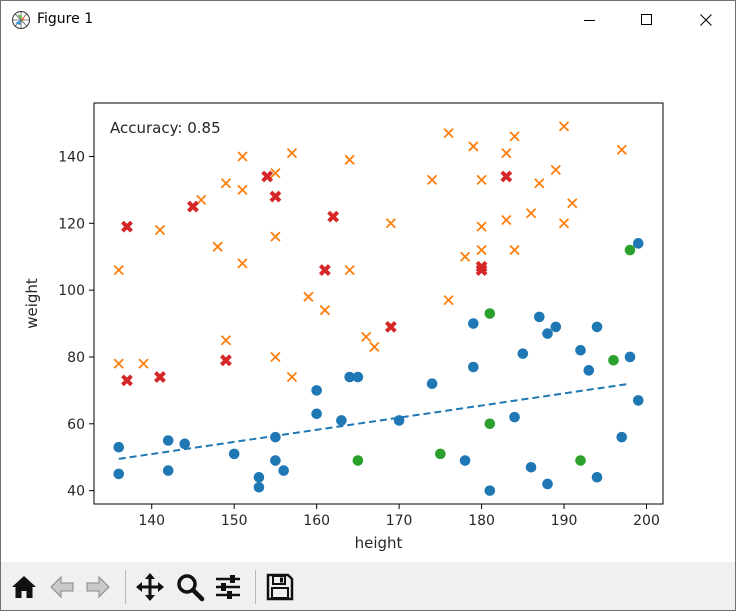 The height and width of the screenshot is (611, 736). I want to click on x-tick-label: 170, so click(399, 521).